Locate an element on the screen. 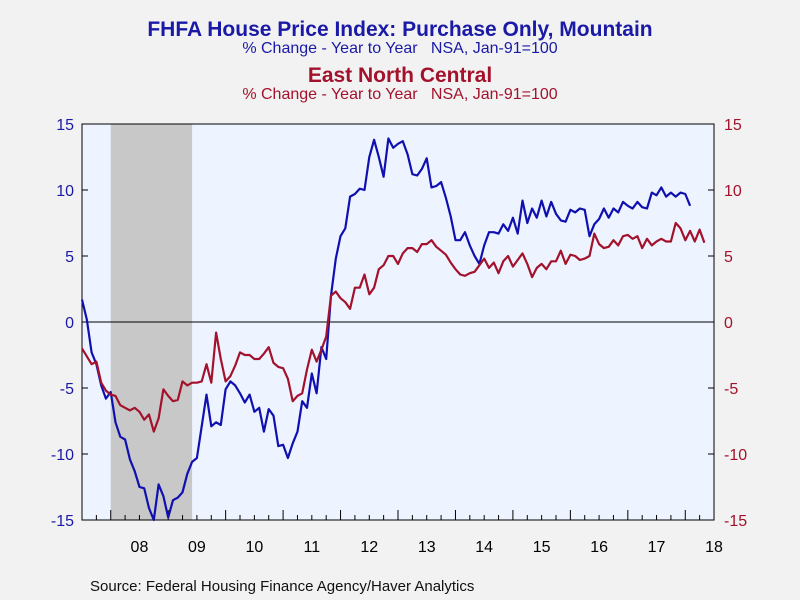  y-tick-label-left: 10 is located at coordinates (65, 191).